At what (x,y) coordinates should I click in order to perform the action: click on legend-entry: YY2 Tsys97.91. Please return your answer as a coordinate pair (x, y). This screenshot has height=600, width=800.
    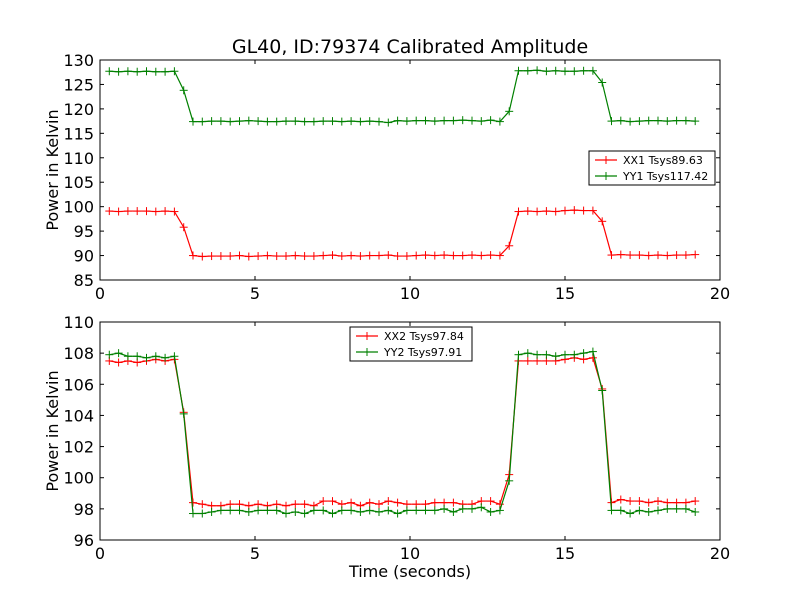
    Looking at the image, I should click on (422, 352).